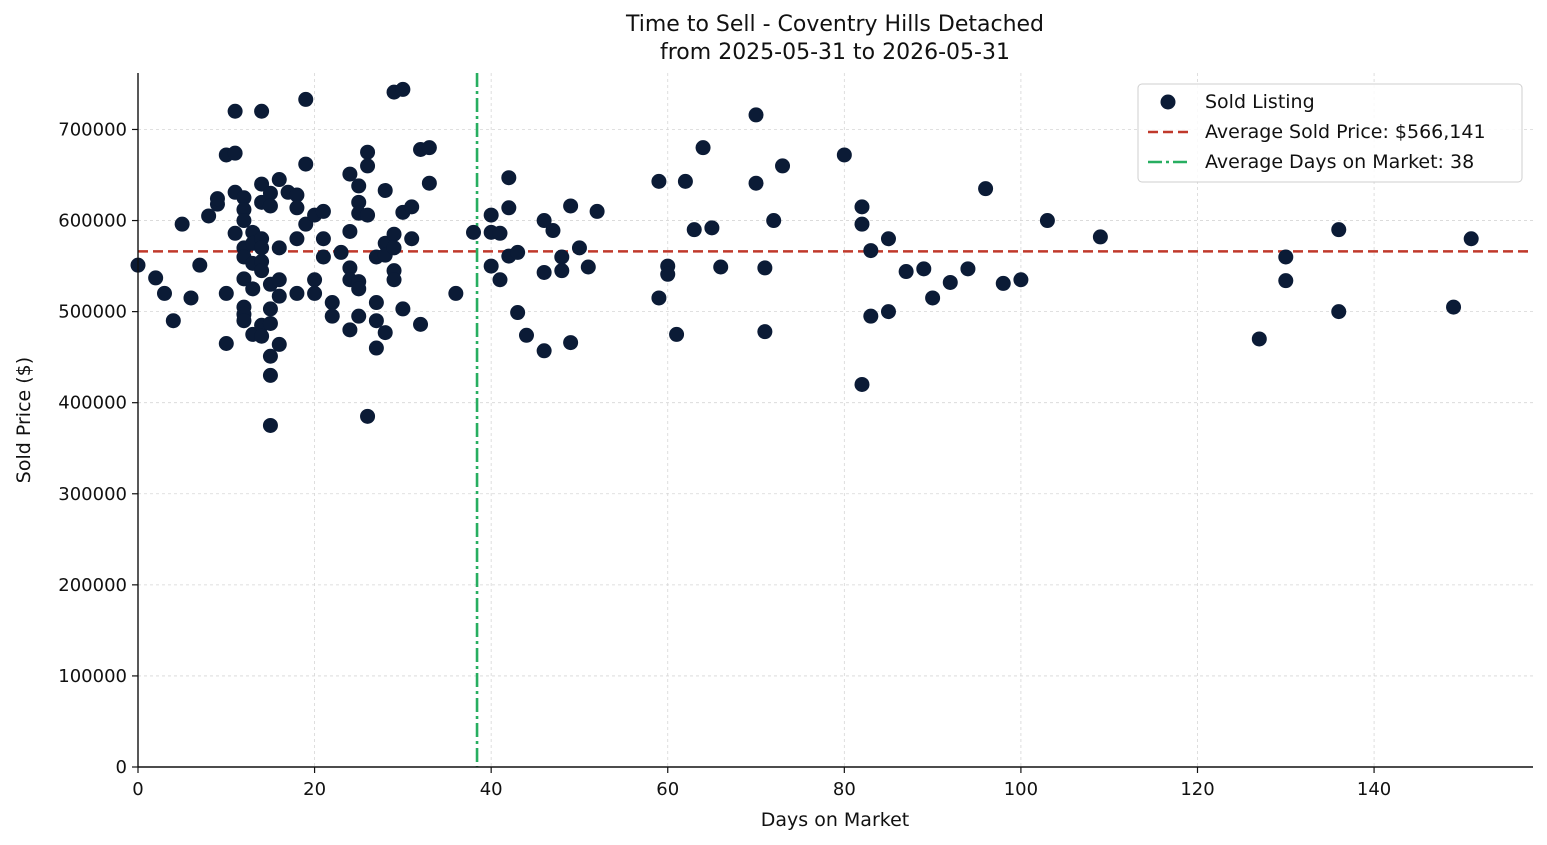 This screenshot has width=1547, height=845. I want to click on legend-label: Average Sold Price: $566,141, so click(1345, 132).